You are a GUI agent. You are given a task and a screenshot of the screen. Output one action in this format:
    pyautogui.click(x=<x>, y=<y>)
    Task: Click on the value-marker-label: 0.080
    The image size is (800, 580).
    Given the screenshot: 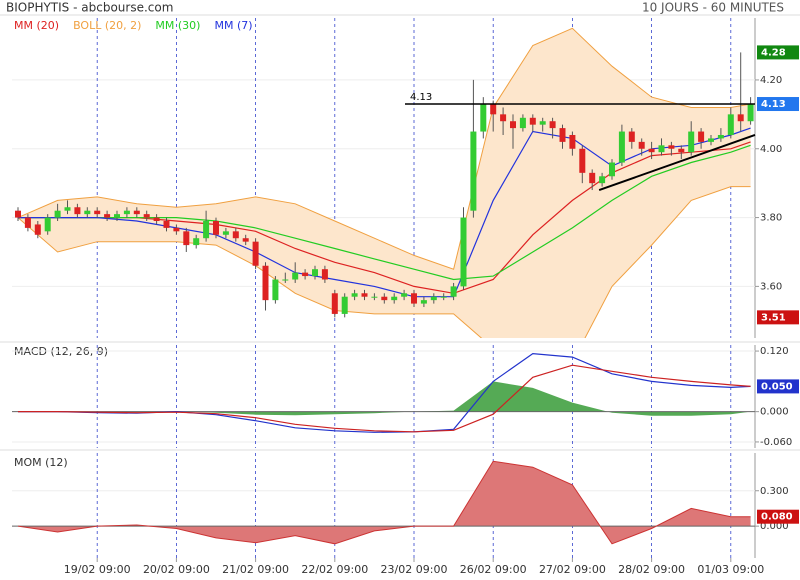 What is the action you would take?
    pyautogui.click(x=777, y=517)
    